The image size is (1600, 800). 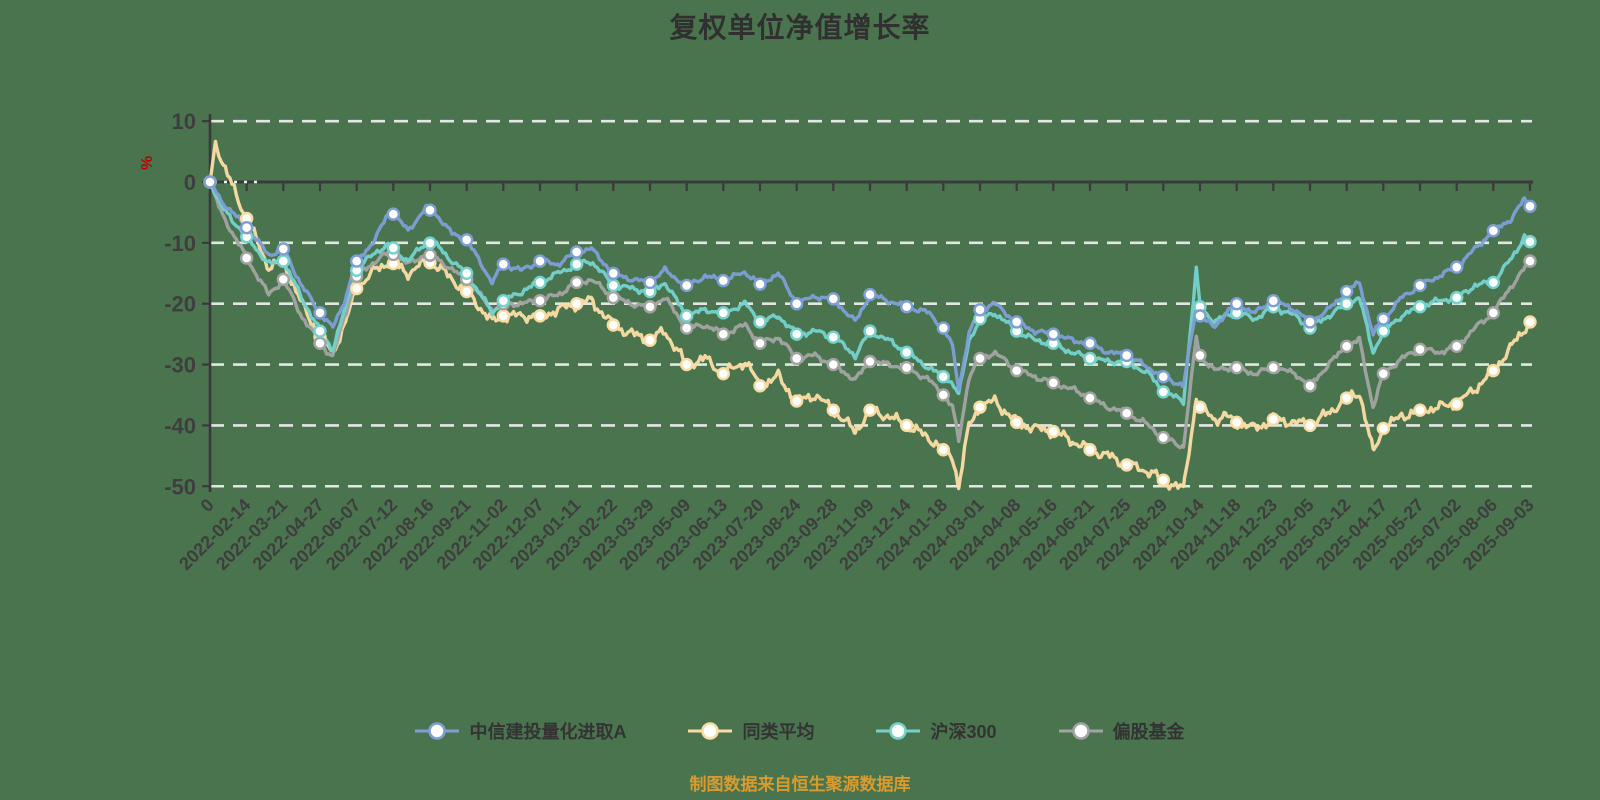 What do you see at coordinates (963, 732) in the screenshot?
I see `legend-label: 沪深300` at bounding box center [963, 732].